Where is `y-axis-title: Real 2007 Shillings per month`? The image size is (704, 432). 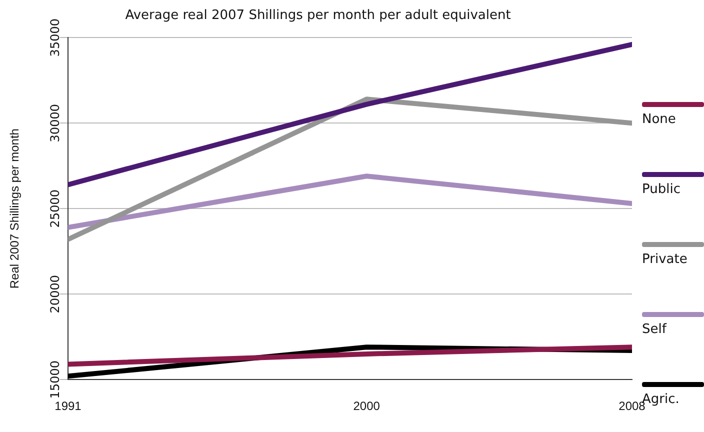
y-axis-title: Real 2007 Shillings per month is located at coordinates (15, 208).